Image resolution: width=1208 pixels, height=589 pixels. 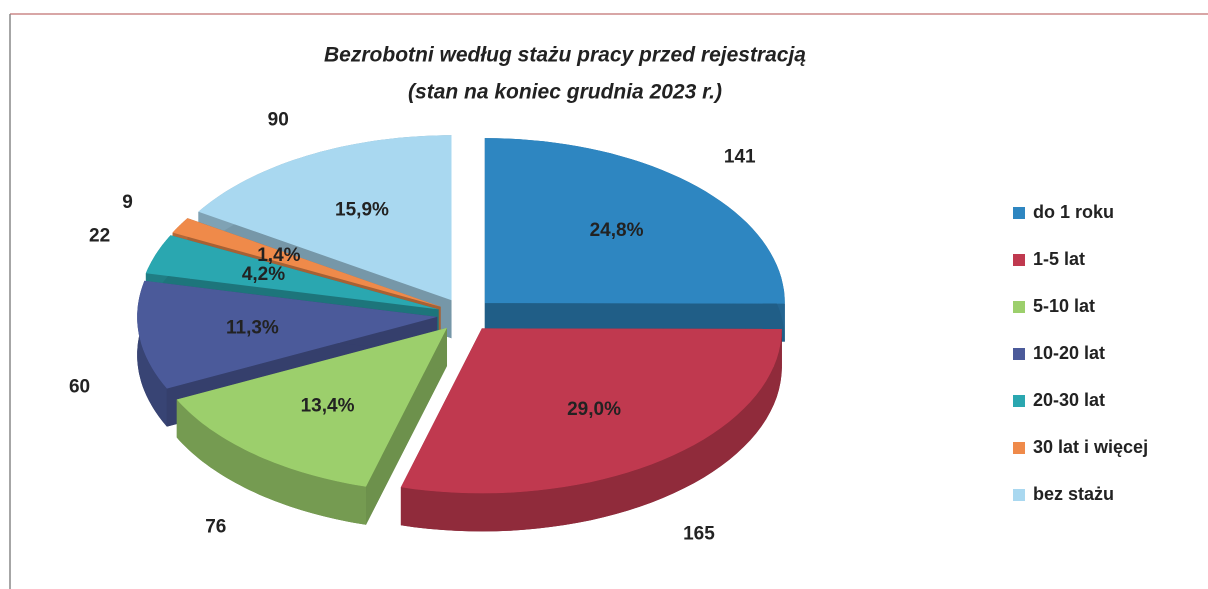 What do you see at coordinates (79, 387) in the screenshot?
I see `value-label: 60` at bounding box center [79, 387].